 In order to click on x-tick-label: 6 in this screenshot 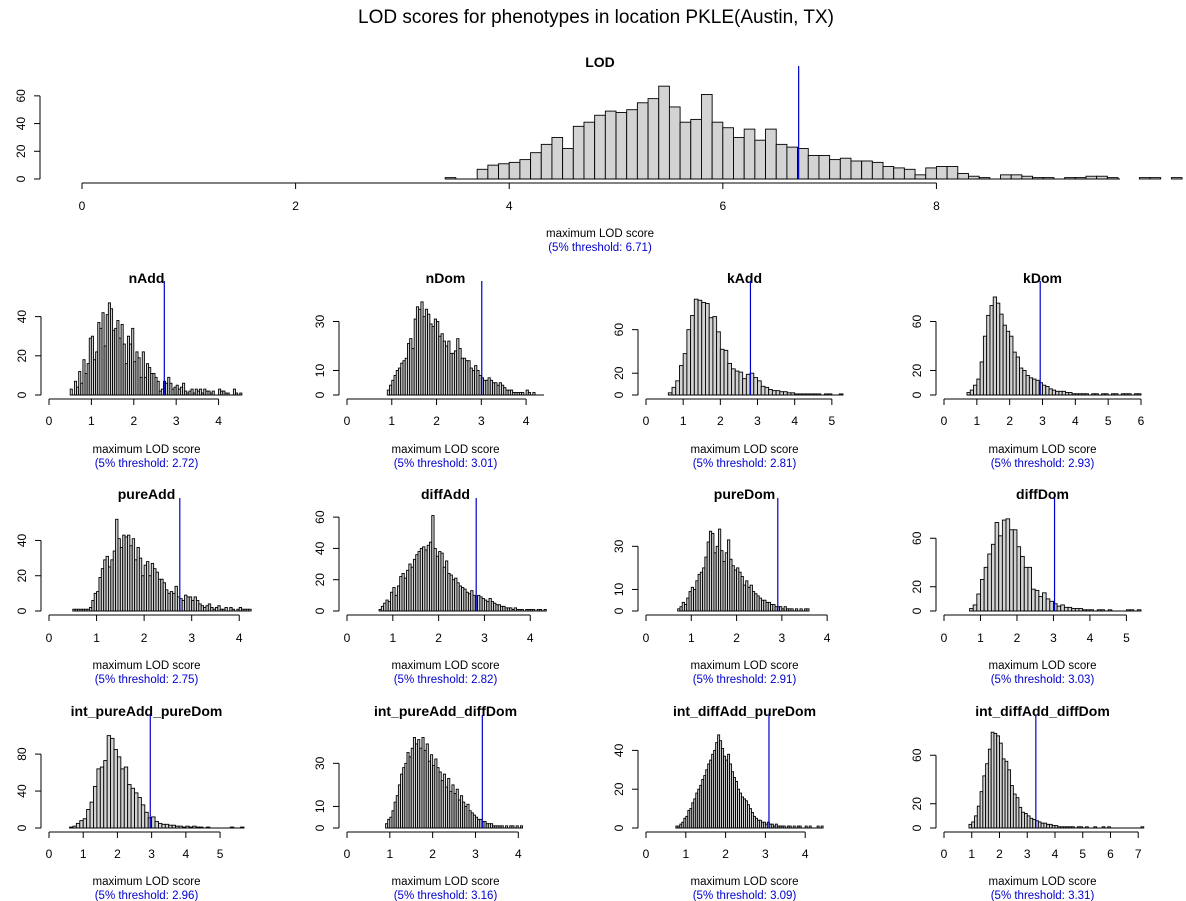, I will do `click(1141, 421)`.